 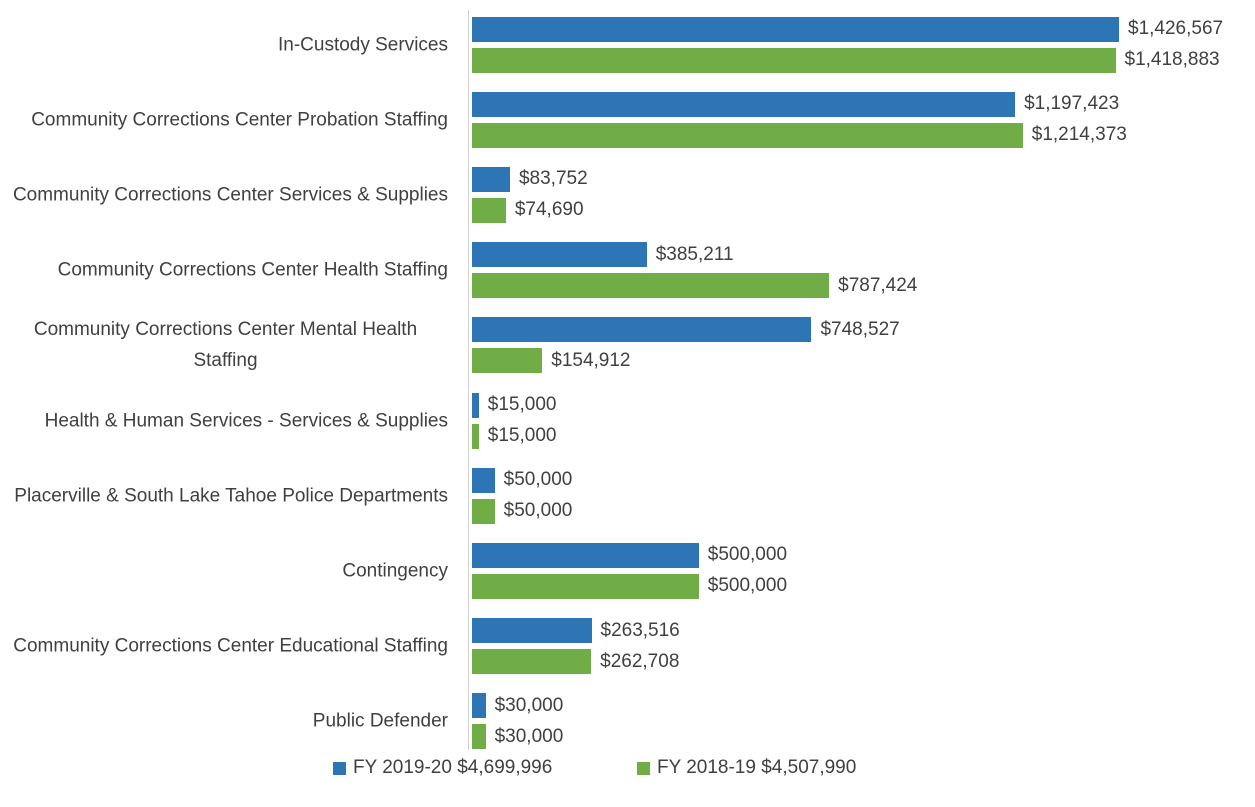 I want to click on value-label: $262,708, so click(x=640, y=661).